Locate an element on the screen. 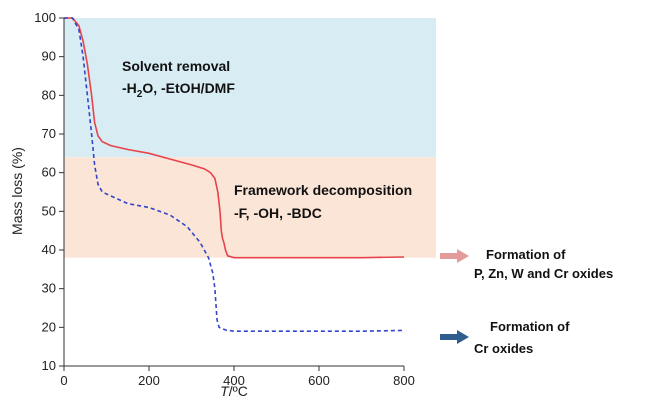  y-tick-label: 10 is located at coordinates (49, 365).